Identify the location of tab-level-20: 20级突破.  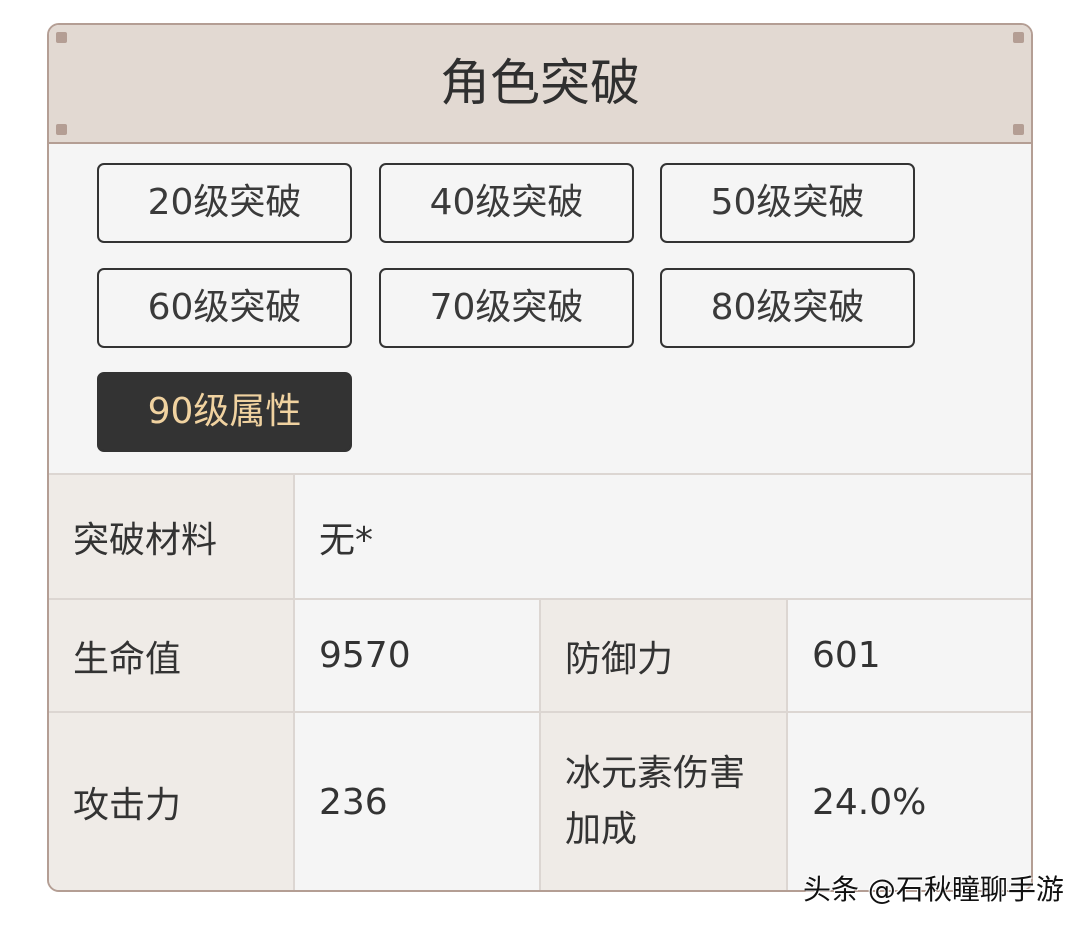
(224, 203).